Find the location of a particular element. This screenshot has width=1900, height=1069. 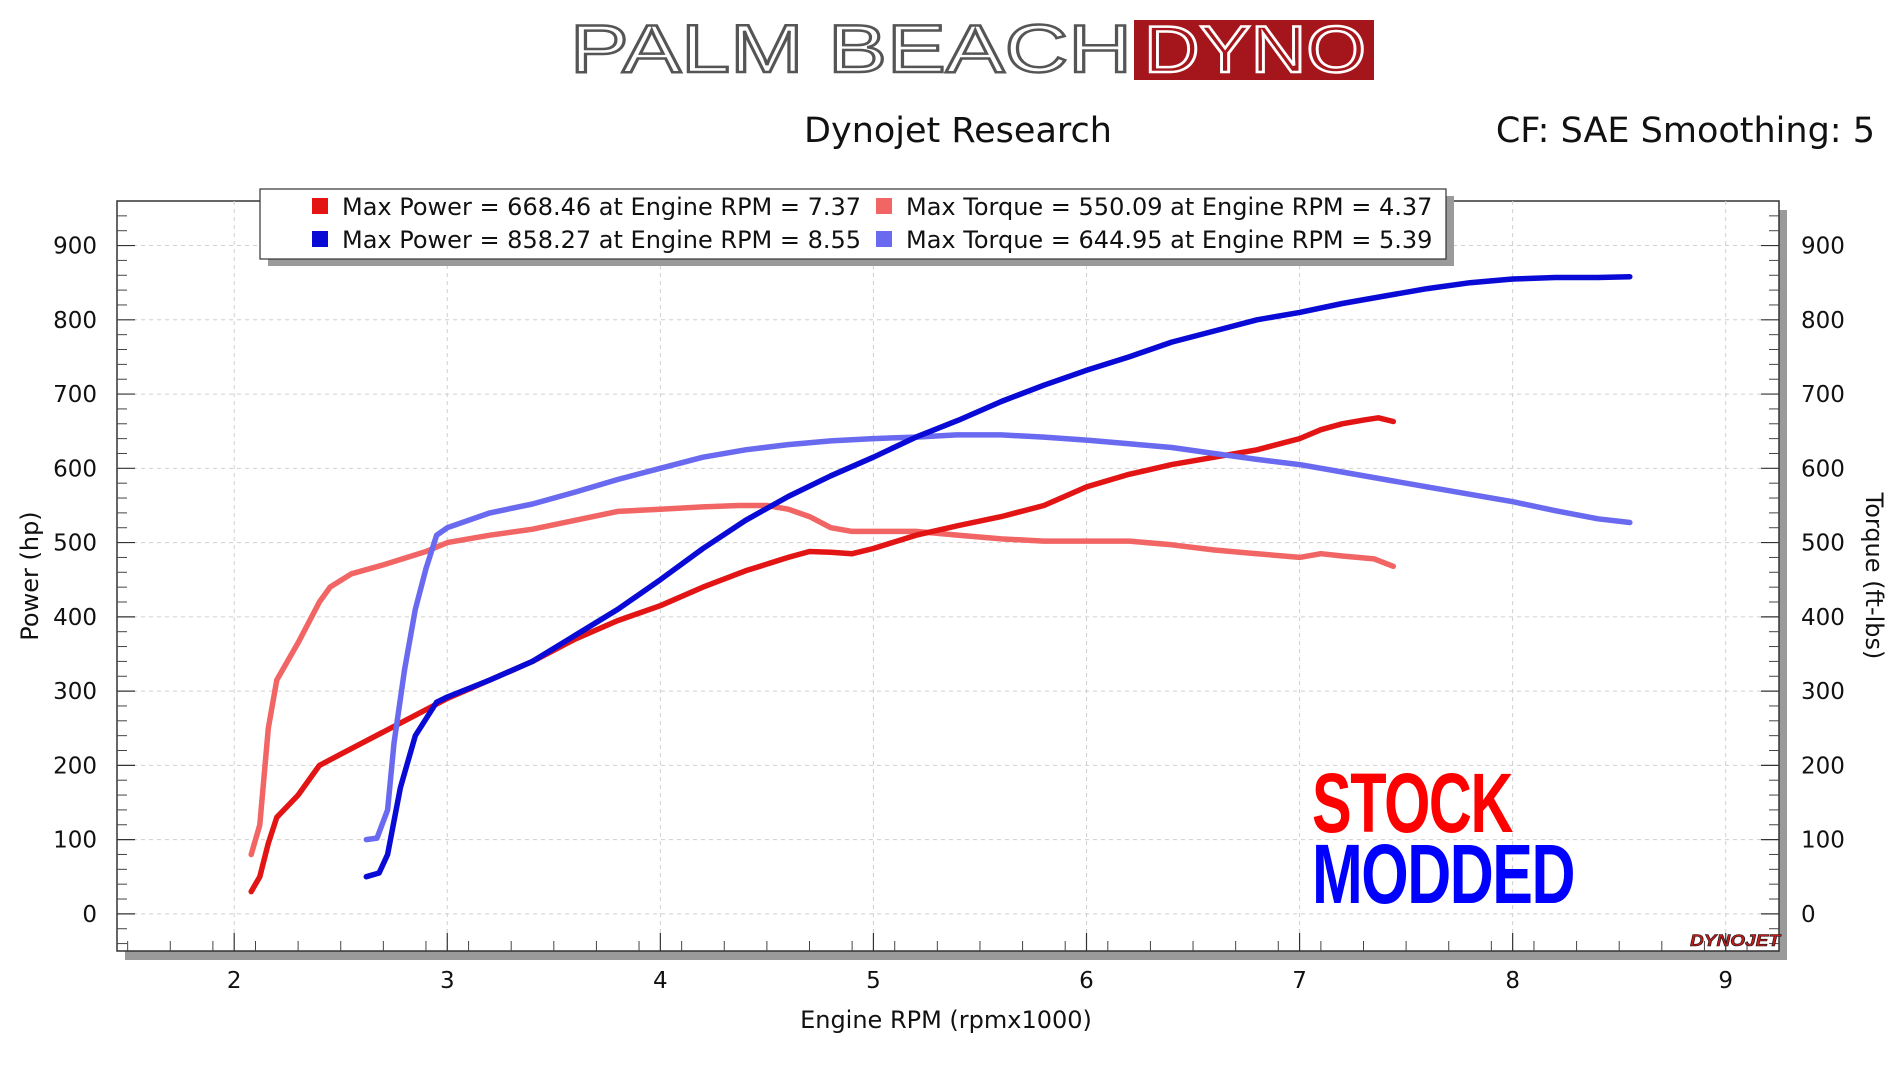

x-tick-label: 2 is located at coordinates (234, 981).